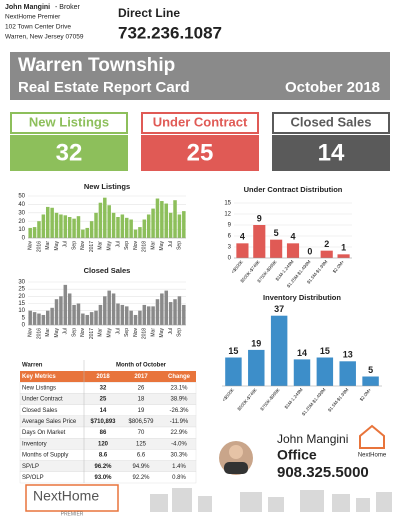  I want to click on table-cell: 70, so click(141, 433).